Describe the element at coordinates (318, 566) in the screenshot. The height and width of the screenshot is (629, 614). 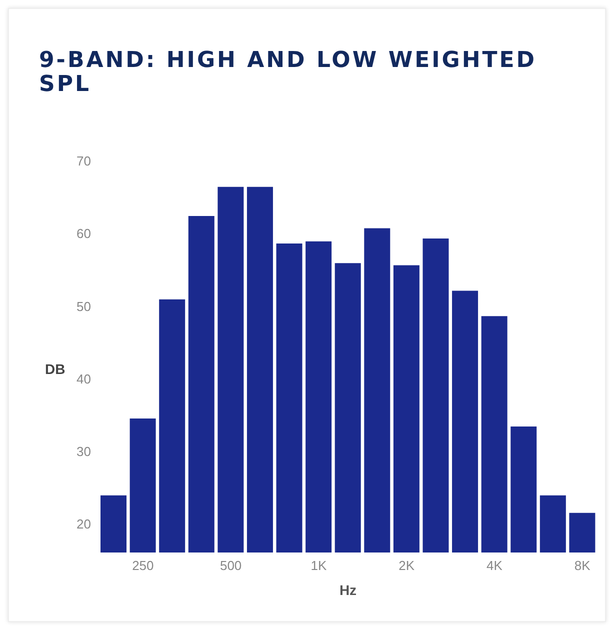
I see `x-tick-label: 1K` at that location.